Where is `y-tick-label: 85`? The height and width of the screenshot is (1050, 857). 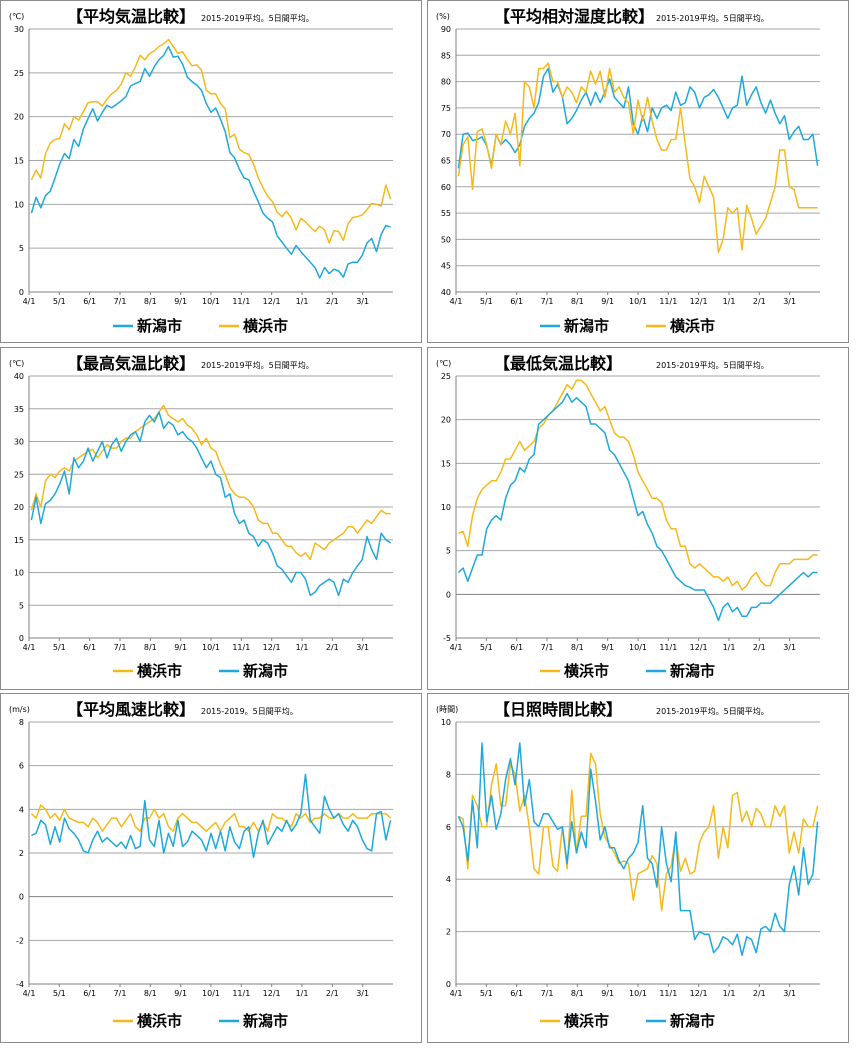
y-tick-label: 85 is located at coordinates (446, 55).